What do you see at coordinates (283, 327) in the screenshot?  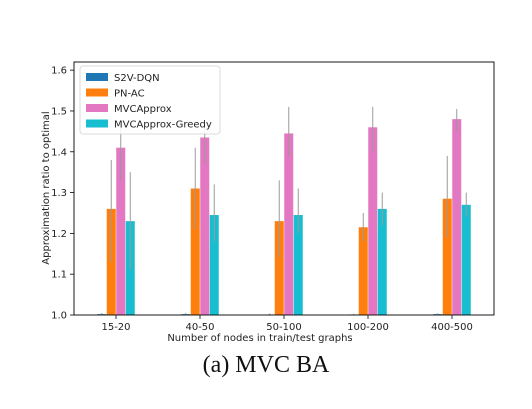 I see `x-tick-label: 50-100` at bounding box center [283, 327].